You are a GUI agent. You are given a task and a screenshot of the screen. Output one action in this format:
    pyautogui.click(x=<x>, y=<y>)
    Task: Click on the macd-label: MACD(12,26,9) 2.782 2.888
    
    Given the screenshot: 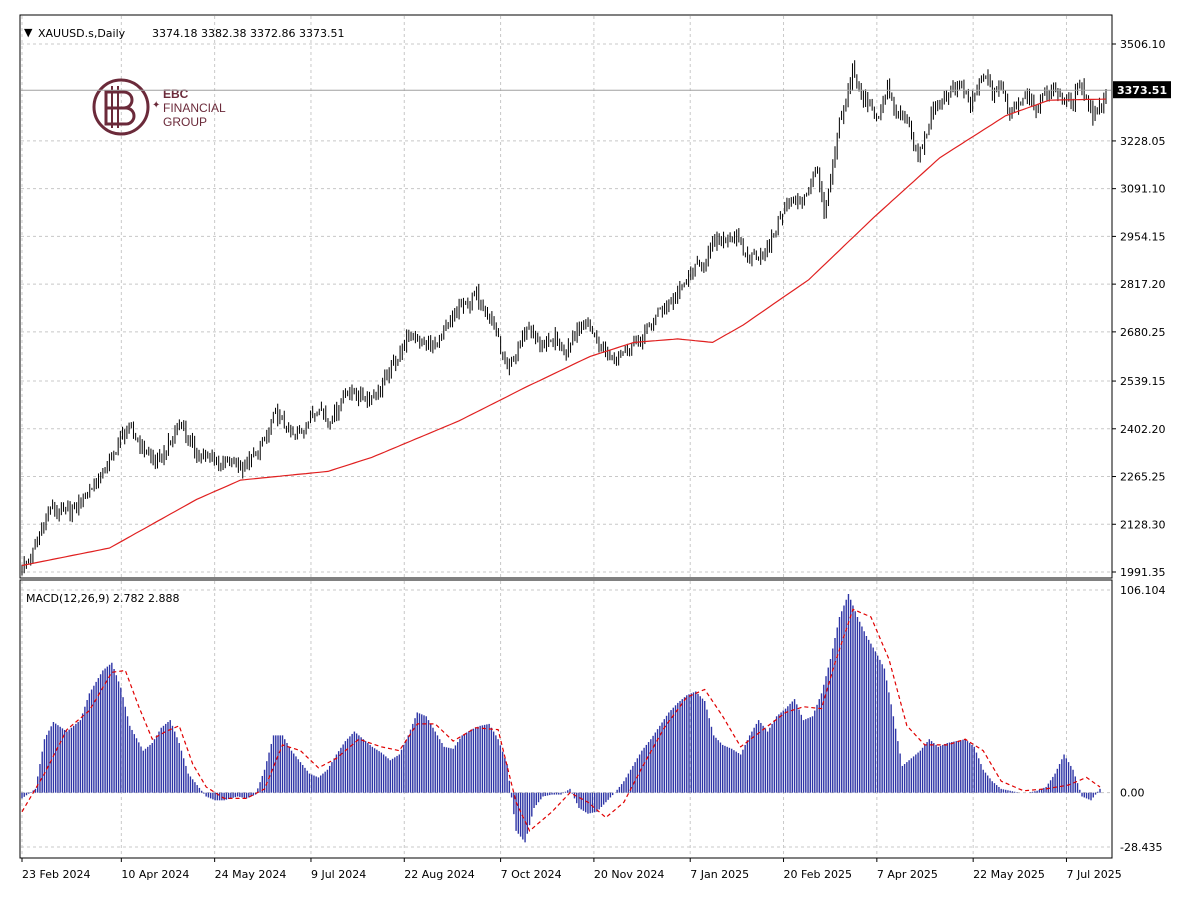 What is the action you would take?
    pyautogui.click(x=103, y=598)
    